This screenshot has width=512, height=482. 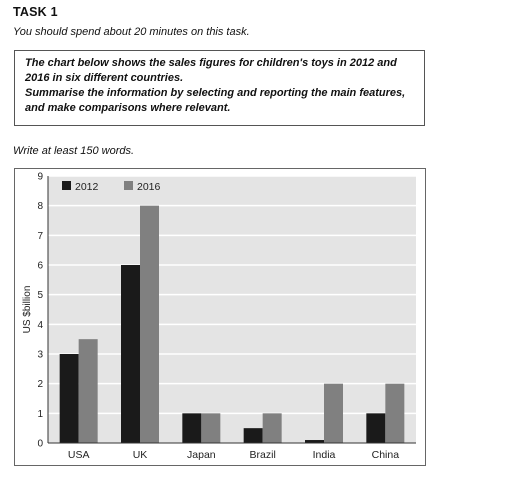 I want to click on bar-india-2012, so click(x=314, y=441).